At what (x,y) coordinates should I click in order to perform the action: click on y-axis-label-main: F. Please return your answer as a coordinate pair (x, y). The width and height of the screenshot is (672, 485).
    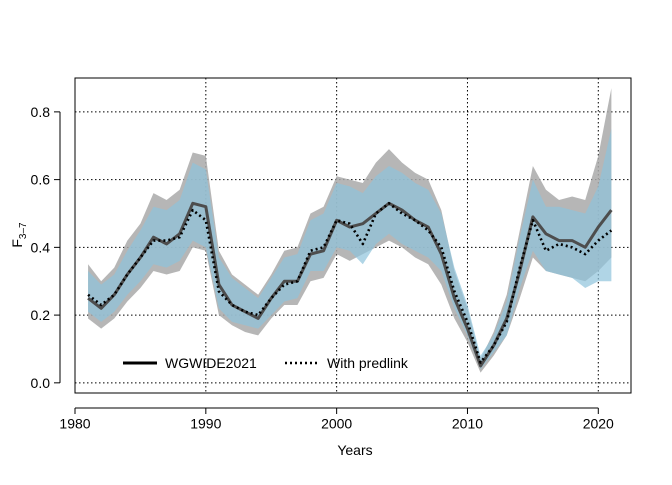
    Looking at the image, I should click on (17, 243).